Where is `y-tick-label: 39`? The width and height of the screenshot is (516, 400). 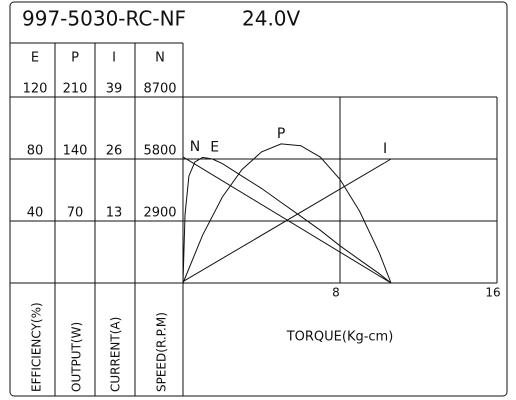
y-tick-label: 39 is located at coordinates (114, 89).